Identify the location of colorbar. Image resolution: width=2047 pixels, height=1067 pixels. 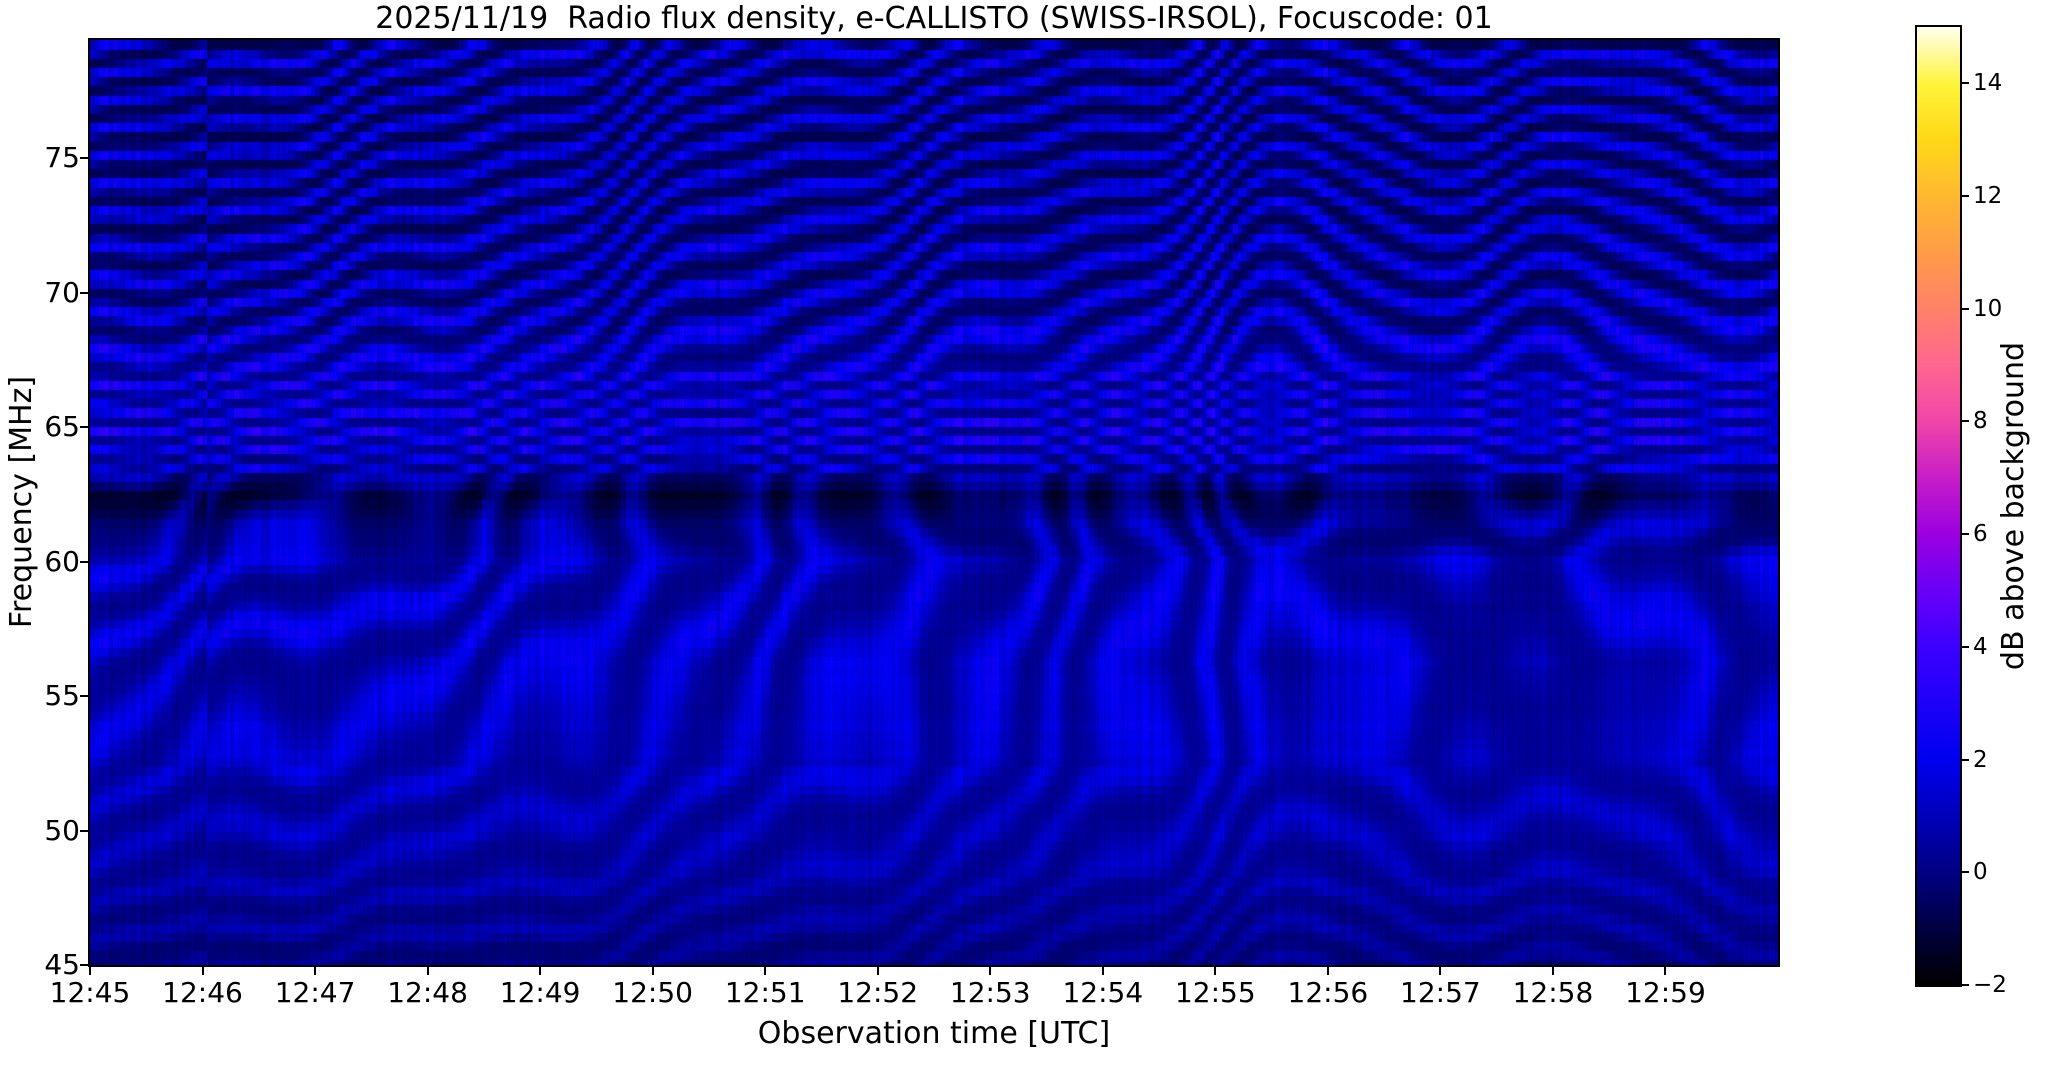
(1938, 506).